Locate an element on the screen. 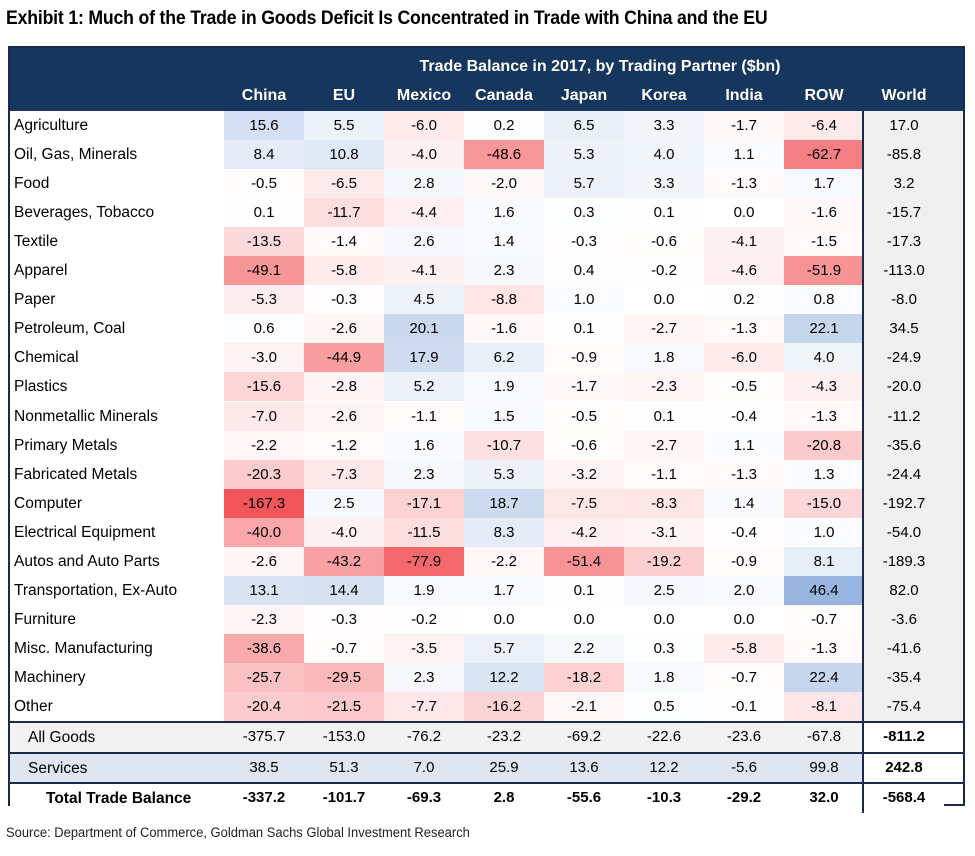  row-label-furniture: Furniture is located at coordinates (45, 619).